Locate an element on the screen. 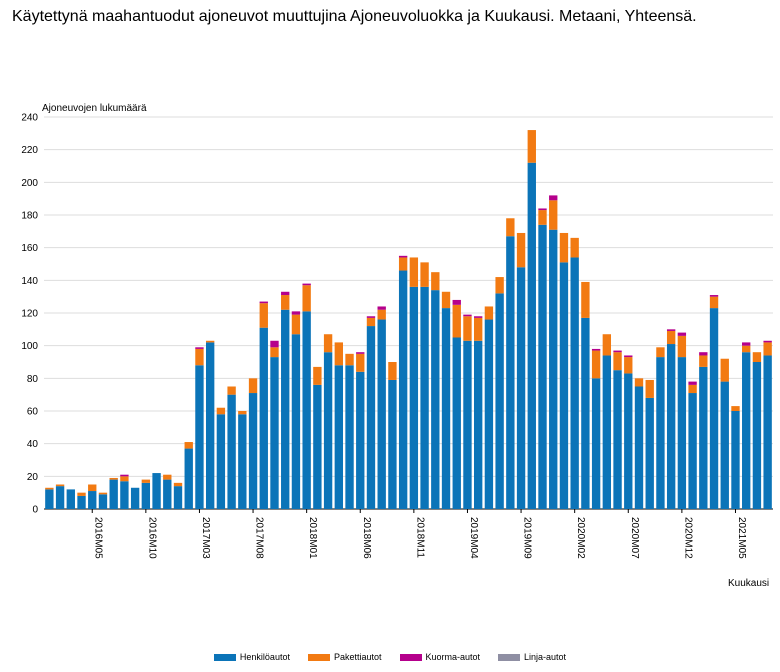 Image resolution: width=780 pixels, height=672 pixels. y-tick-label: 140 is located at coordinates (29, 281).